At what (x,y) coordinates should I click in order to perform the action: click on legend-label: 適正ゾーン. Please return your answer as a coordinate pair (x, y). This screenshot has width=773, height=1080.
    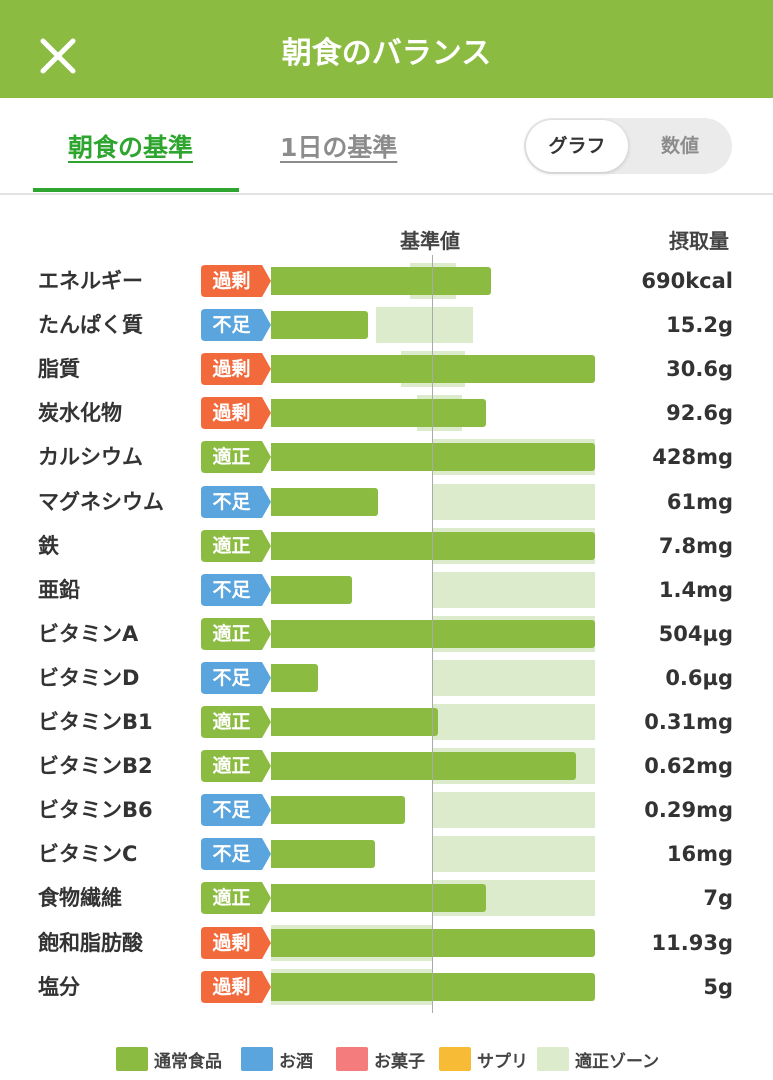
    Looking at the image, I should click on (617, 1061).